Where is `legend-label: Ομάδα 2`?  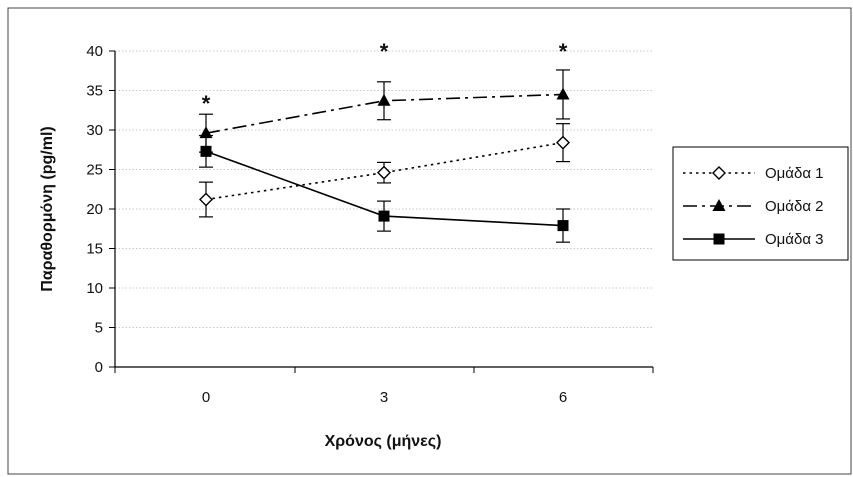 legend-label: Ομάδα 2 is located at coordinates (794, 206).